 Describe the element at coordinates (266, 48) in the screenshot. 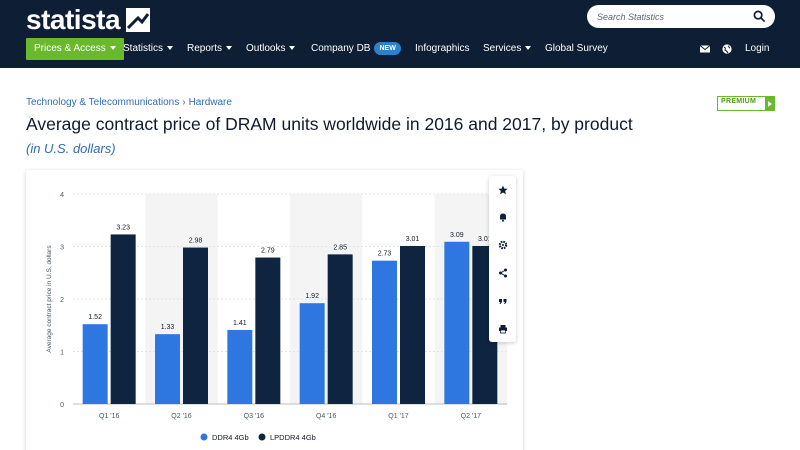

I see `nav-outlooks-label: Outlooks` at that location.